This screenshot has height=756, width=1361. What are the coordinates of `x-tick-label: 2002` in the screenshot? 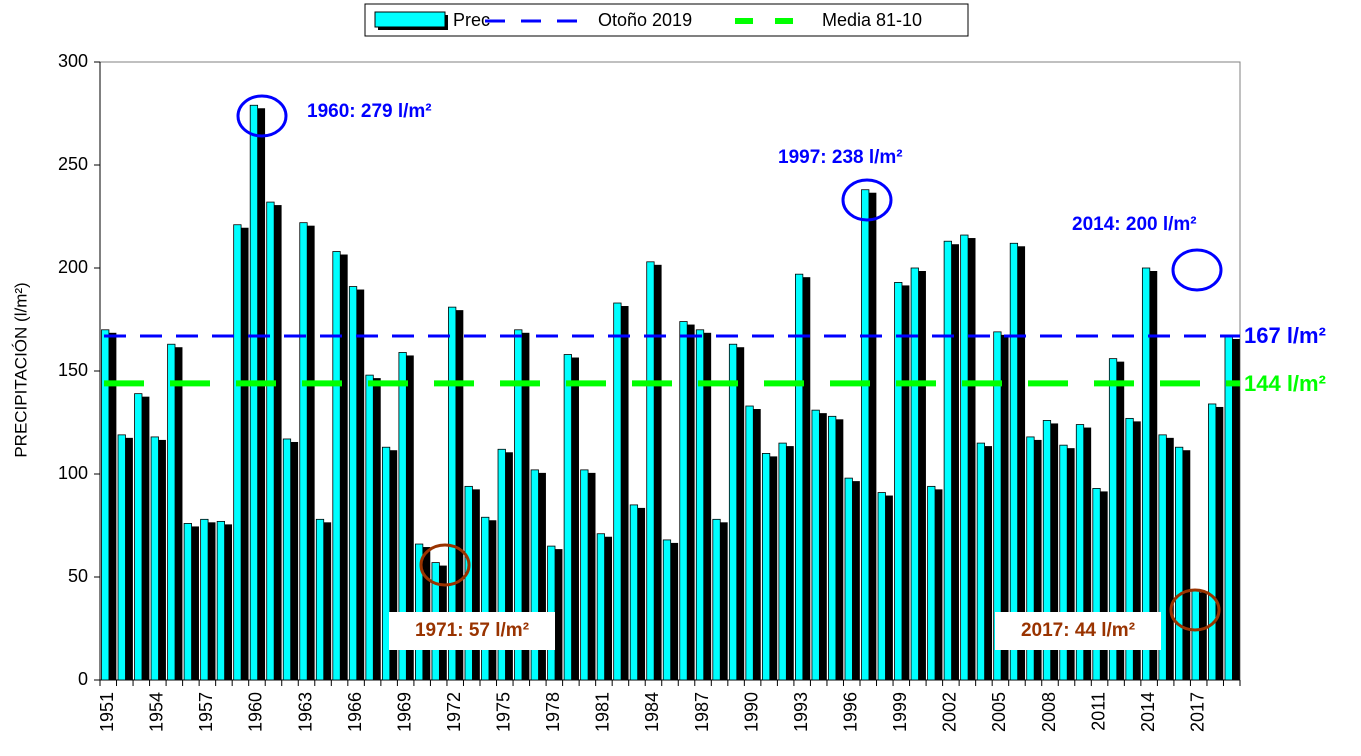 It's located at (950, 712).